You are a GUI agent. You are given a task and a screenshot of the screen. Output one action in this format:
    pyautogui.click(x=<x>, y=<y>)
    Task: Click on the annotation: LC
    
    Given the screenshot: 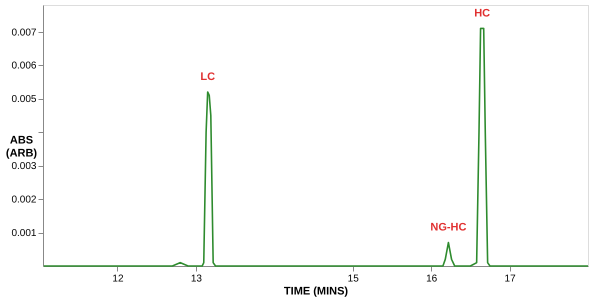 What is the action you would take?
    pyautogui.click(x=208, y=77)
    